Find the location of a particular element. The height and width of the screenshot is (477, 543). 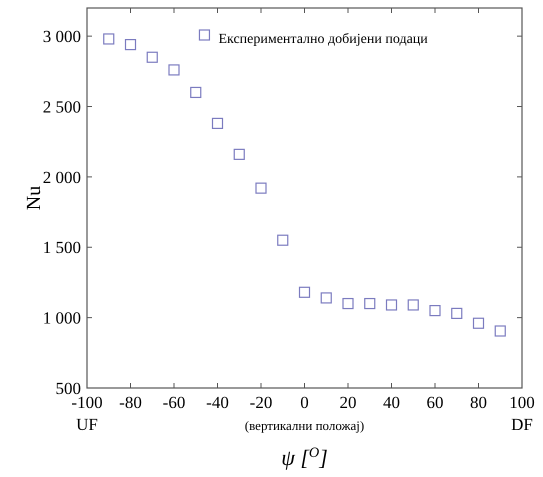

text: (вертикални положај) is located at coordinates (304, 425).